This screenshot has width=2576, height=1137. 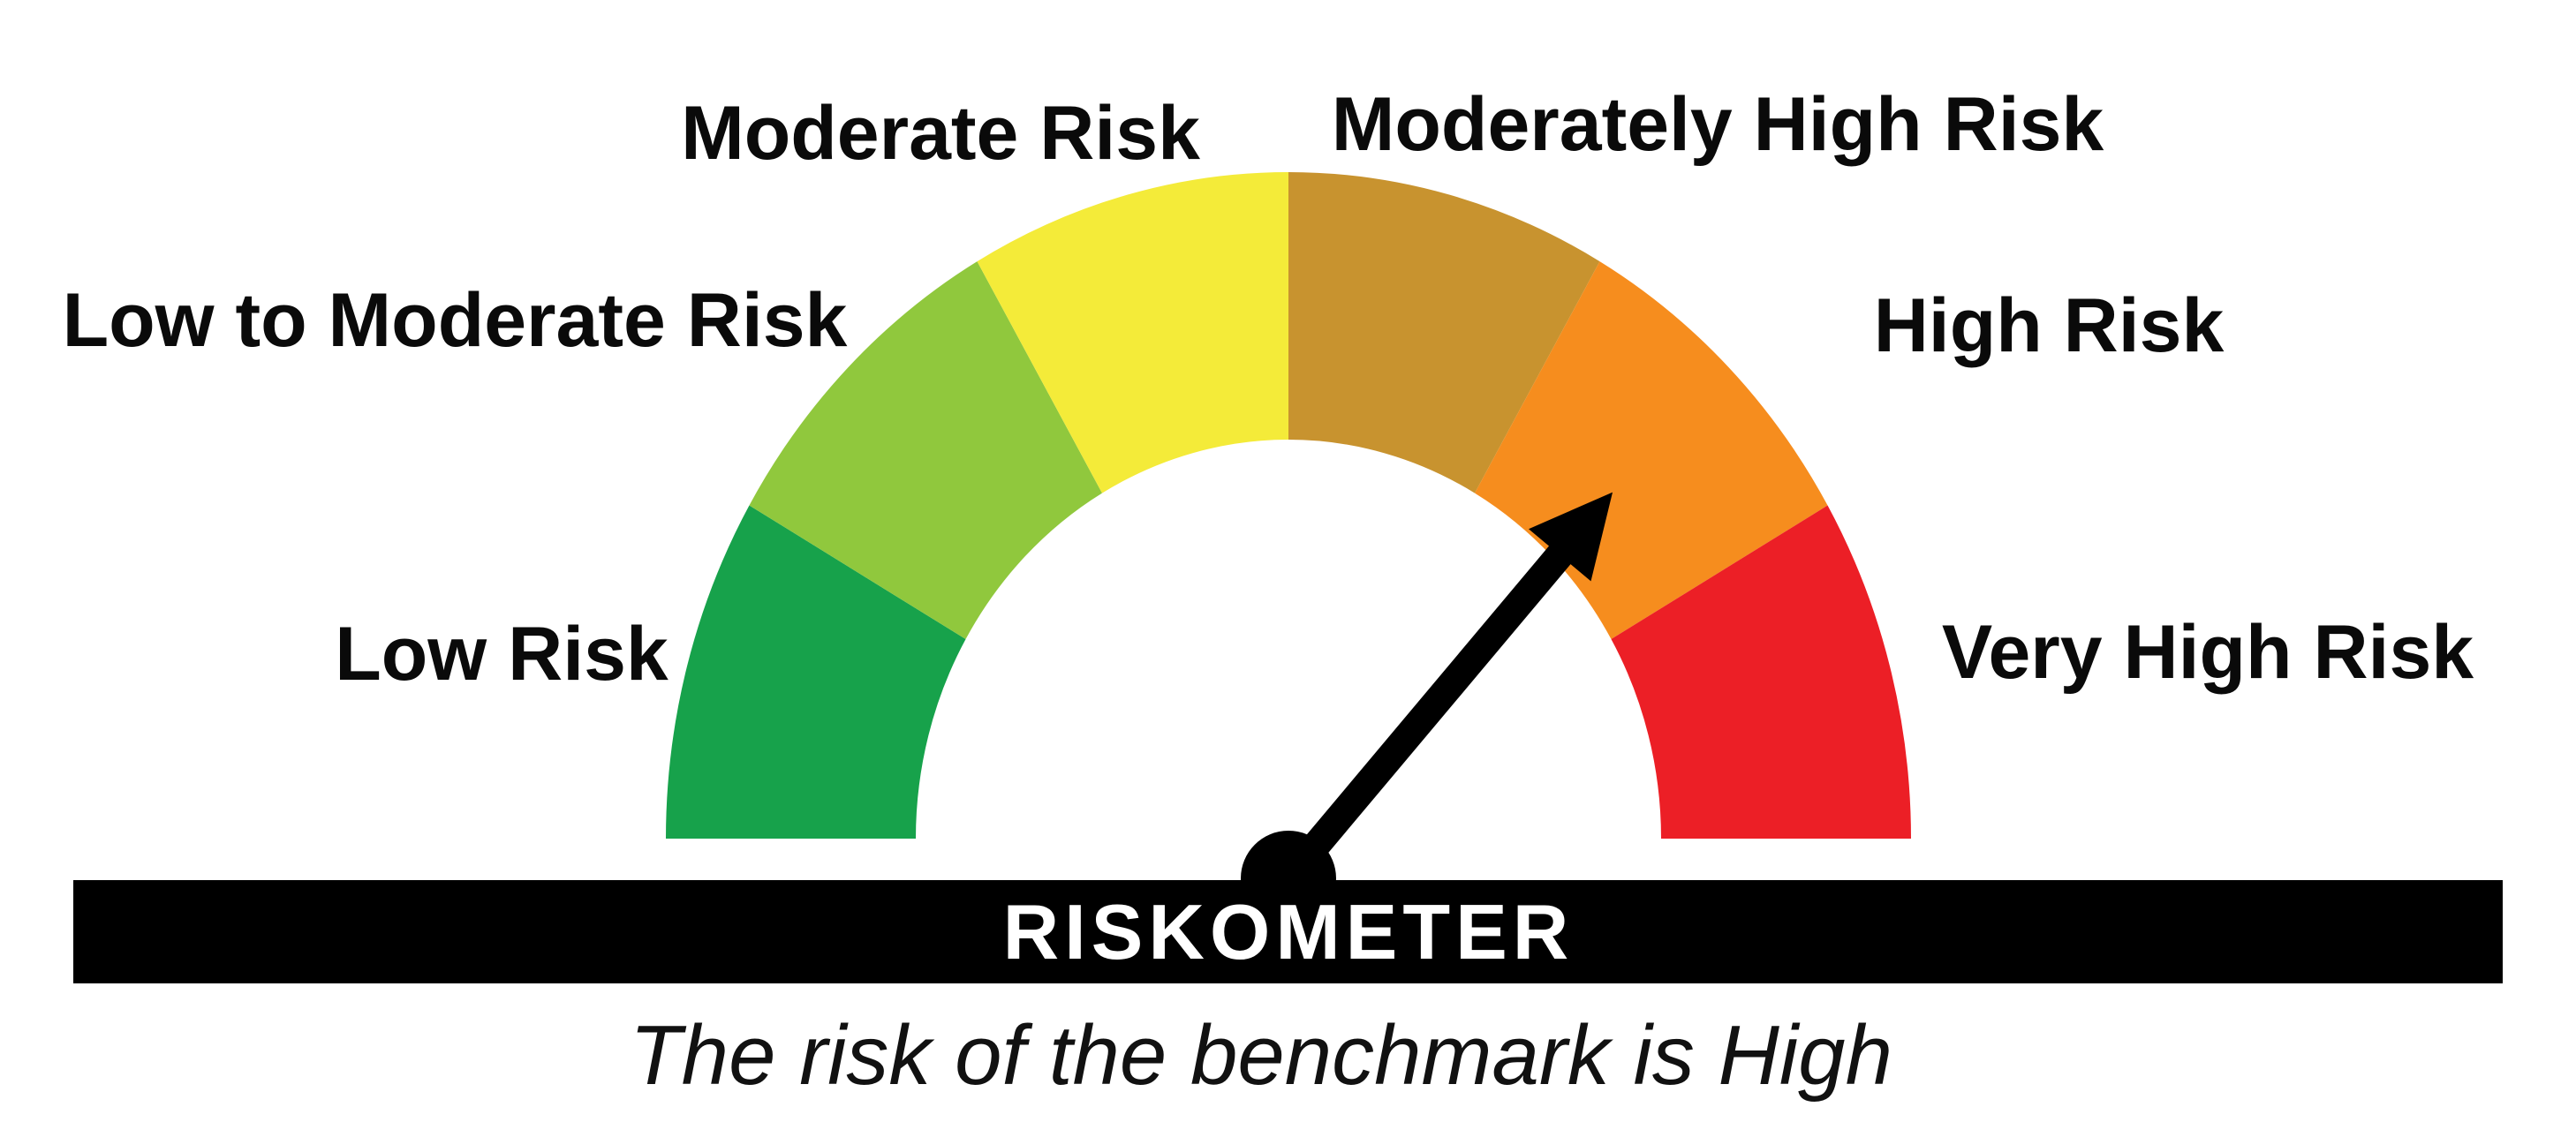 What do you see at coordinates (2208, 652) in the screenshot?
I see `label-very-high-risk: Very High Risk` at bounding box center [2208, 652].